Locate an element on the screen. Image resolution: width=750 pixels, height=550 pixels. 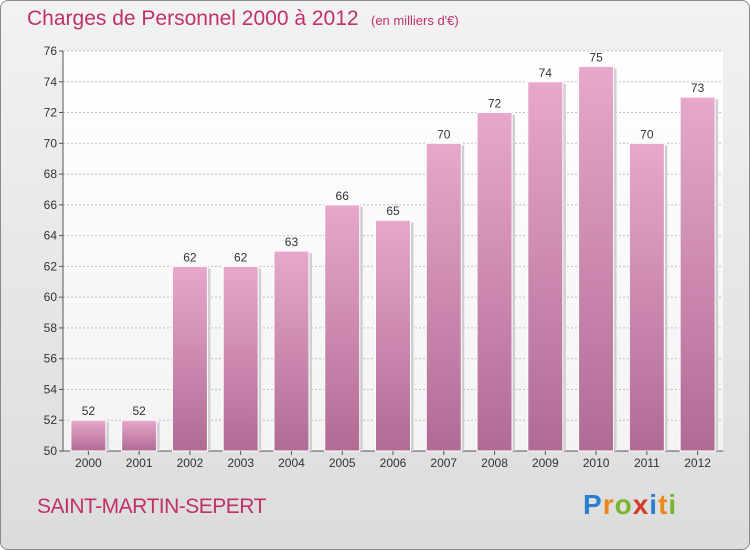
y-tick-label: 68 is located at coordinates (51, 174).